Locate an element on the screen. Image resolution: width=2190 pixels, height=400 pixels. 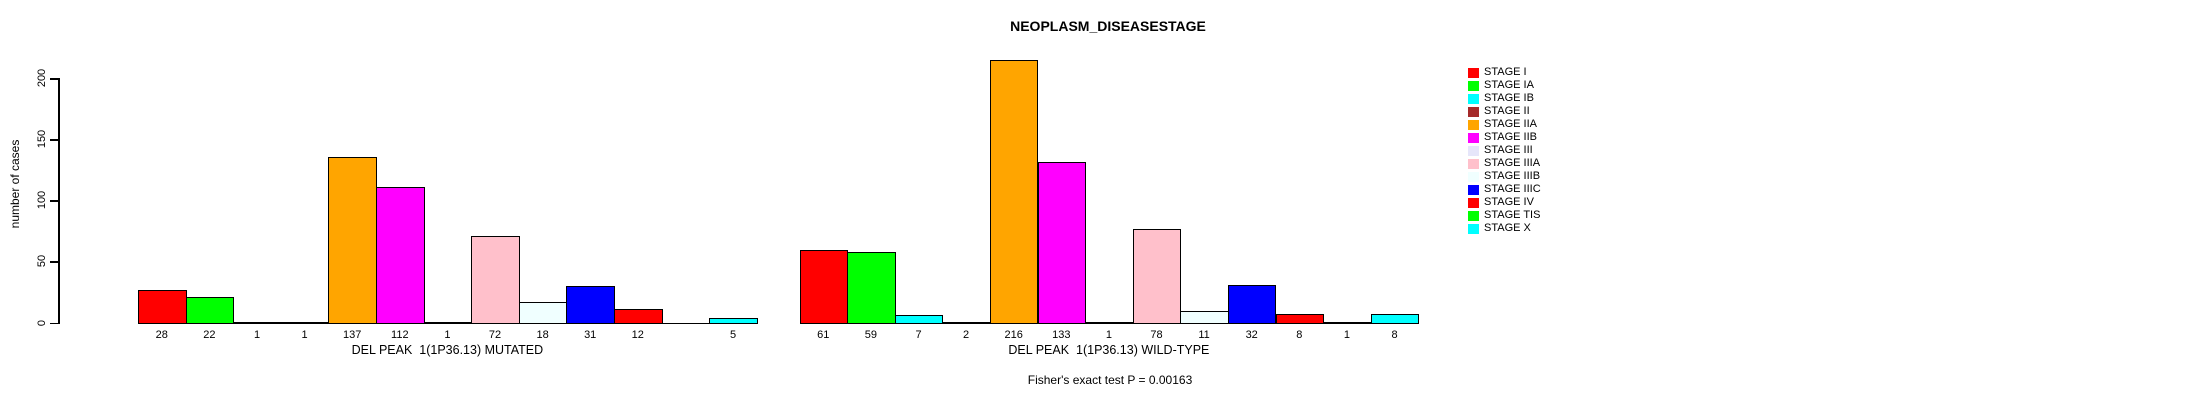
bar-value-label: 12 is located at coordinates (637, 335).